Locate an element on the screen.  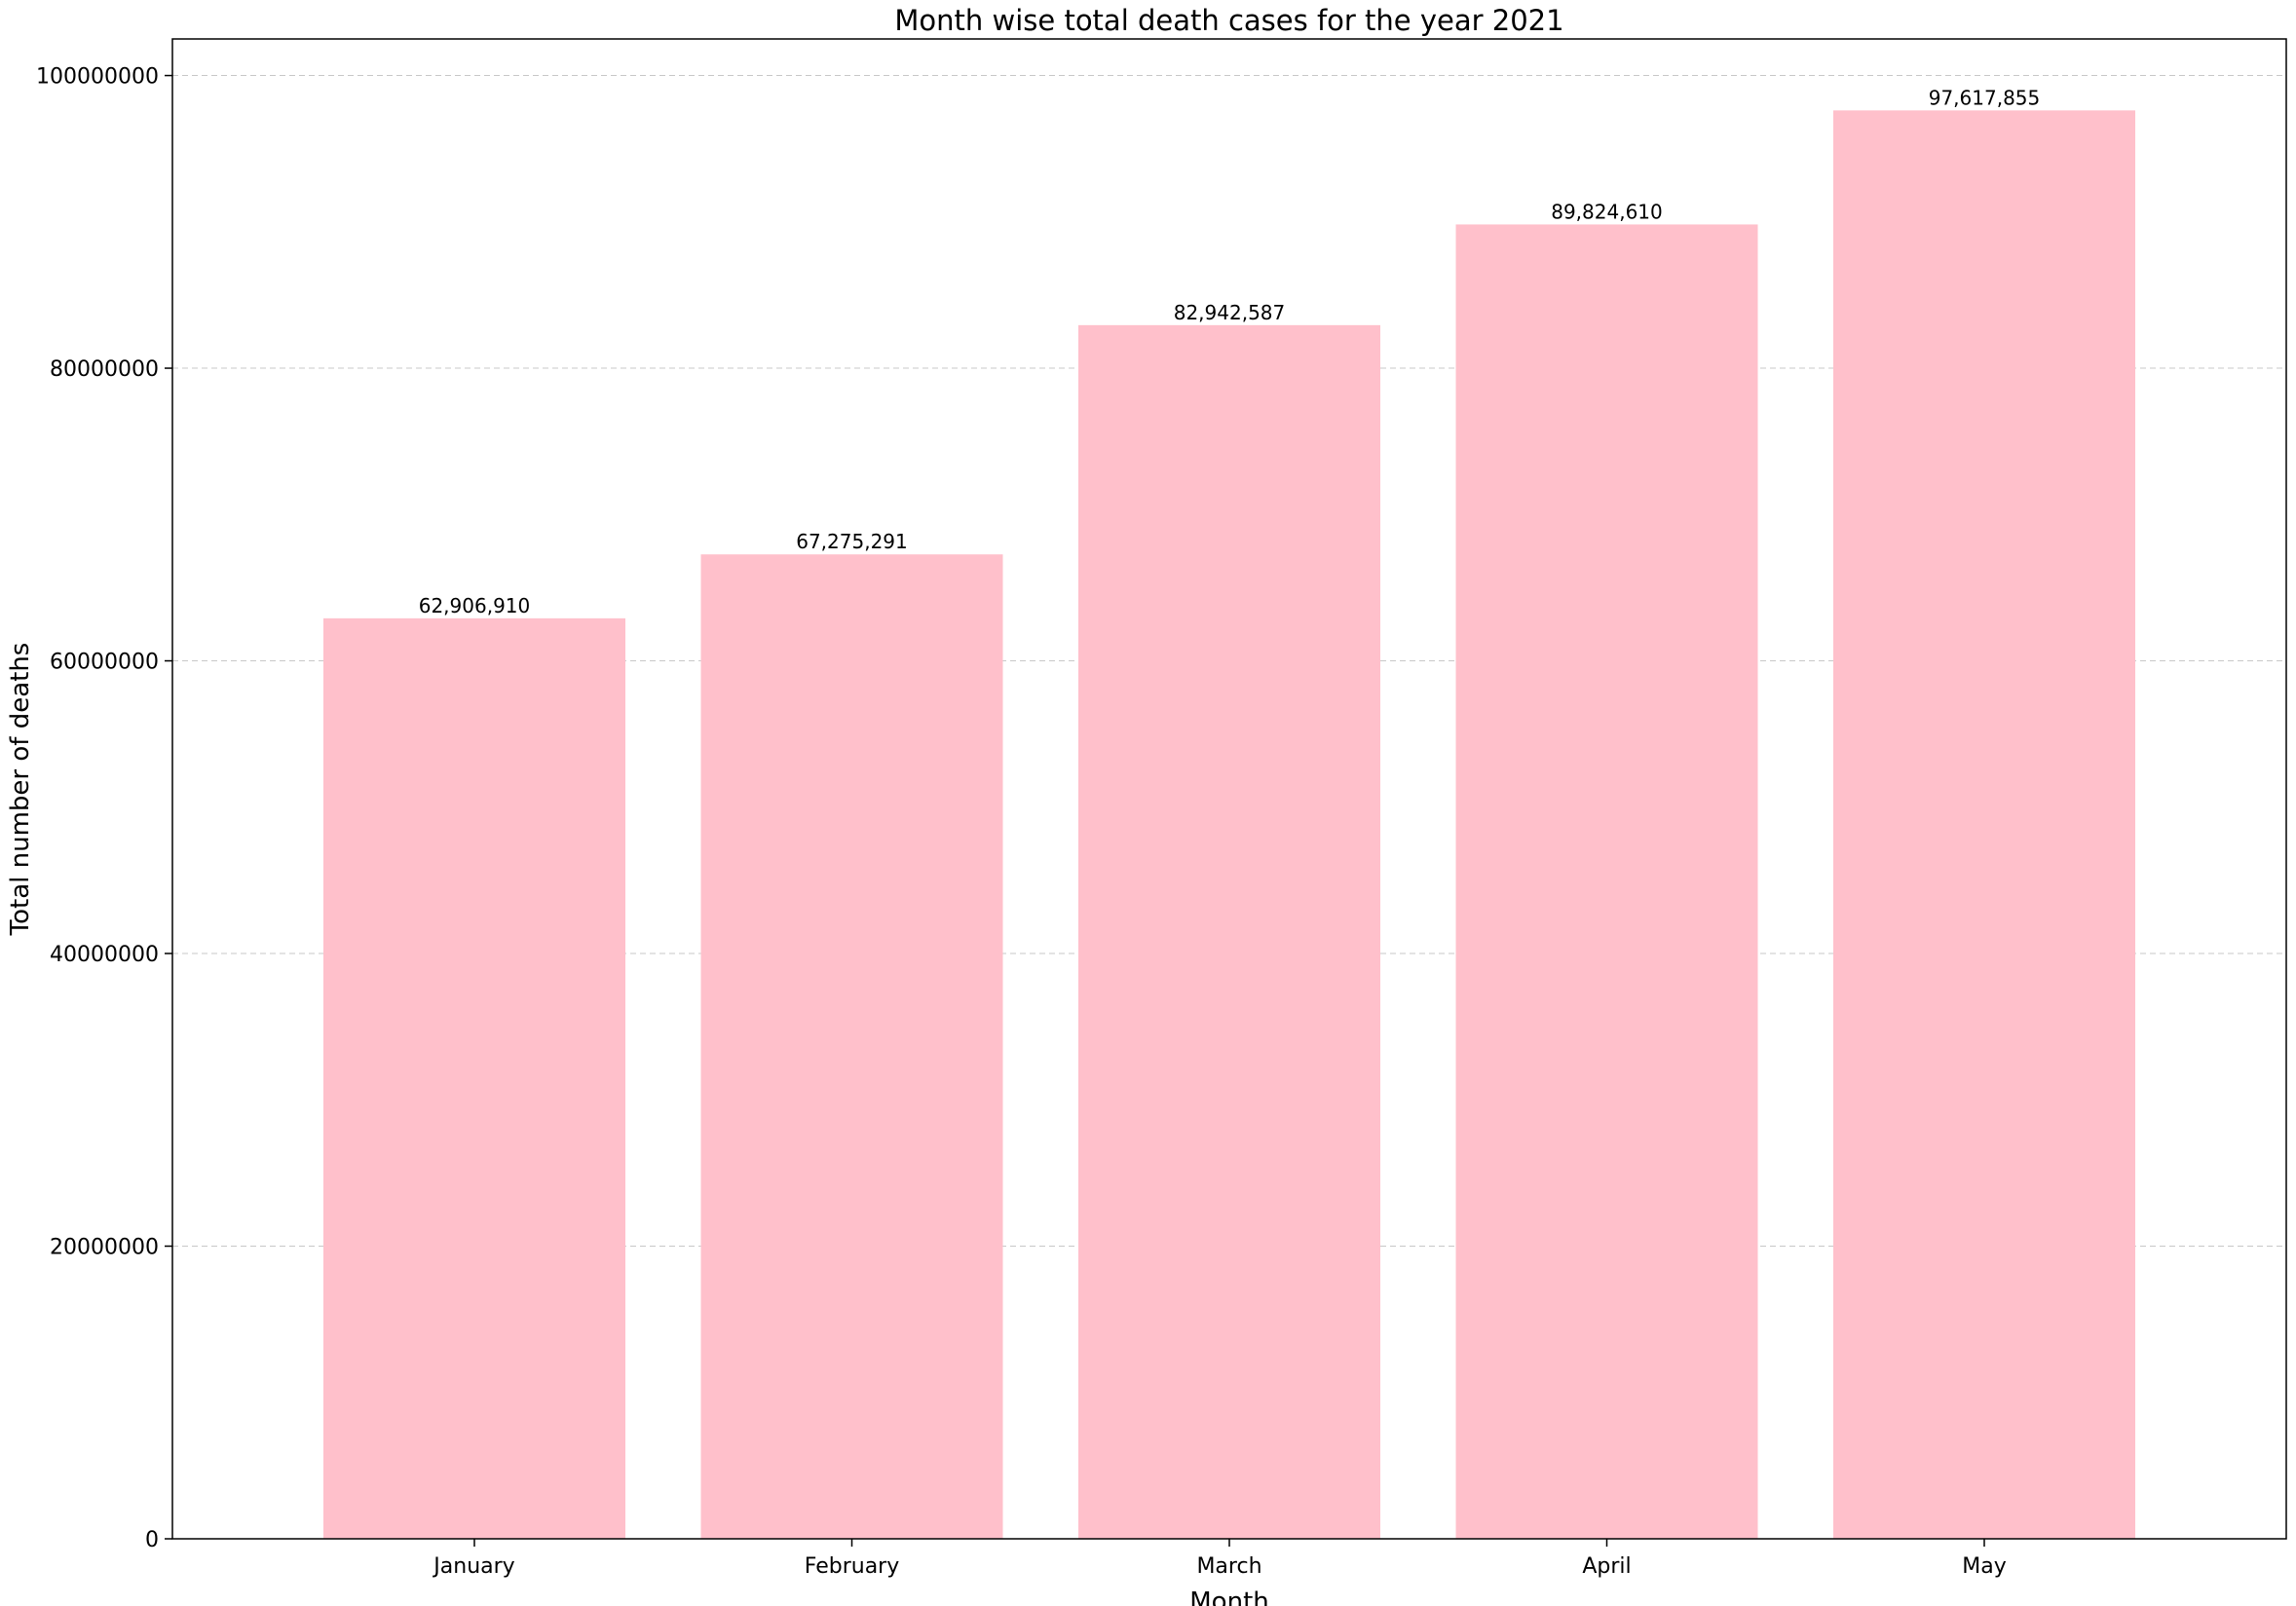
y-tick-label: 80000000 is located at coordinates (104, 370).